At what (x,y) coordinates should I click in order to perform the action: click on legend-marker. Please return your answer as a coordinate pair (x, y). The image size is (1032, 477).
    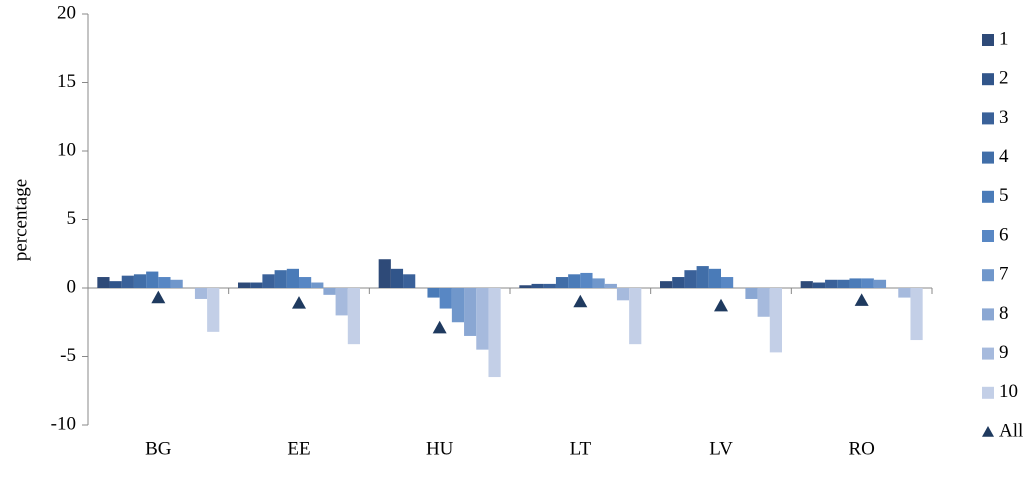
    Looking at the image, I should click on (988, 431).